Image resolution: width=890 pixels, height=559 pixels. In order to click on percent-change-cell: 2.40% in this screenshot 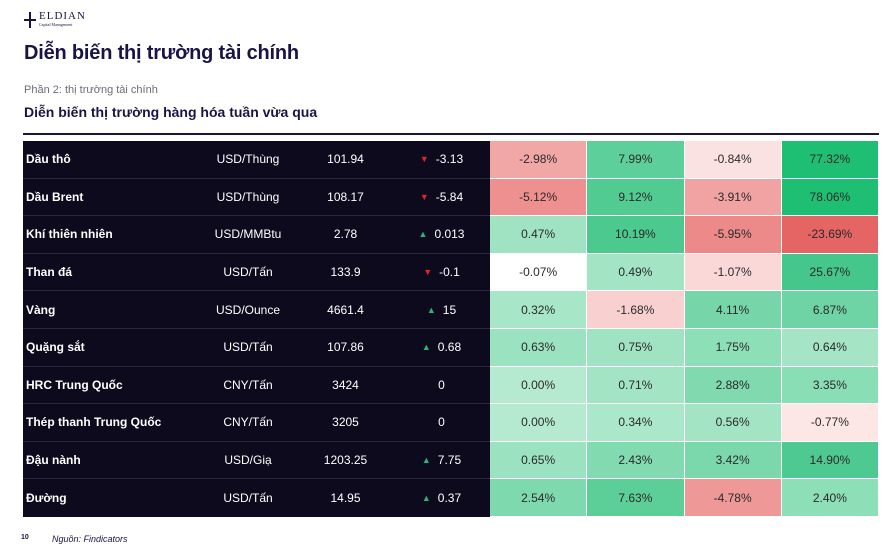, I will do `click(830, 498)`.